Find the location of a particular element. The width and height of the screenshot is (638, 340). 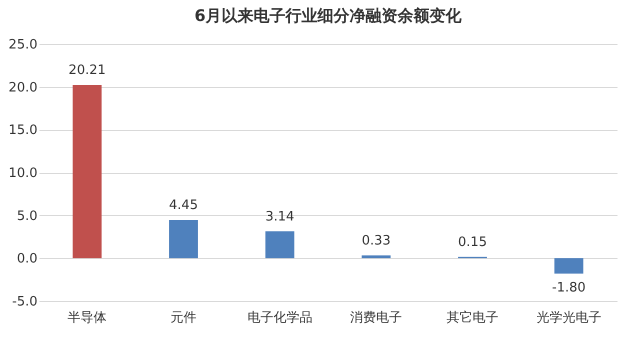

y-tick-label: -5.0 is located at coordinates (25, 302).